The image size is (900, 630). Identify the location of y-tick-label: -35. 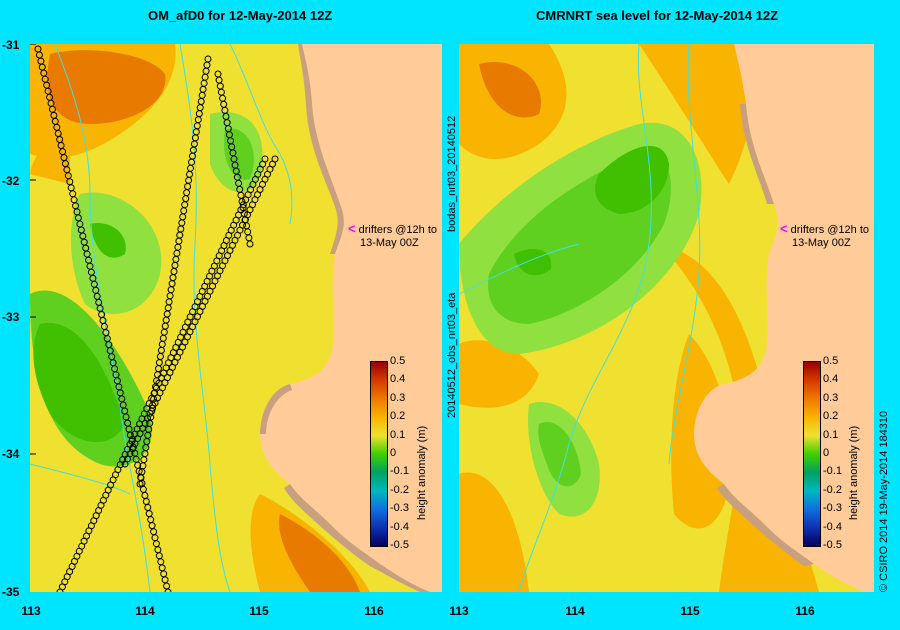
(11, 592).